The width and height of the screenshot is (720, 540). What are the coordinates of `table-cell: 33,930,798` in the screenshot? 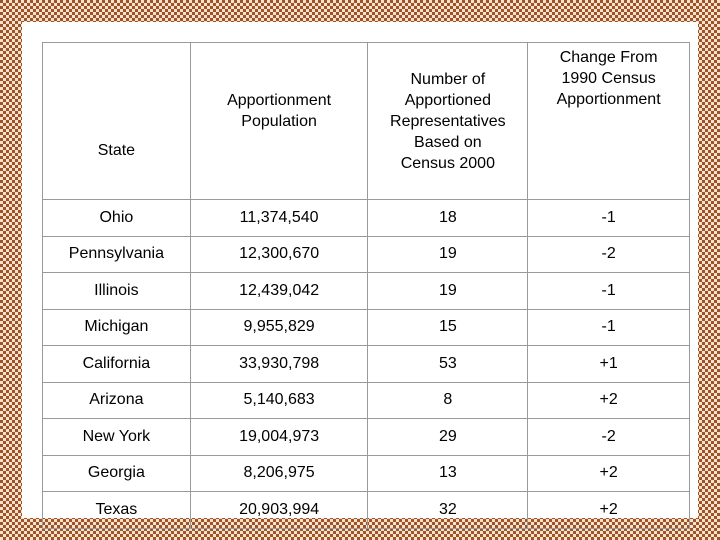 It's located at (279, 364).